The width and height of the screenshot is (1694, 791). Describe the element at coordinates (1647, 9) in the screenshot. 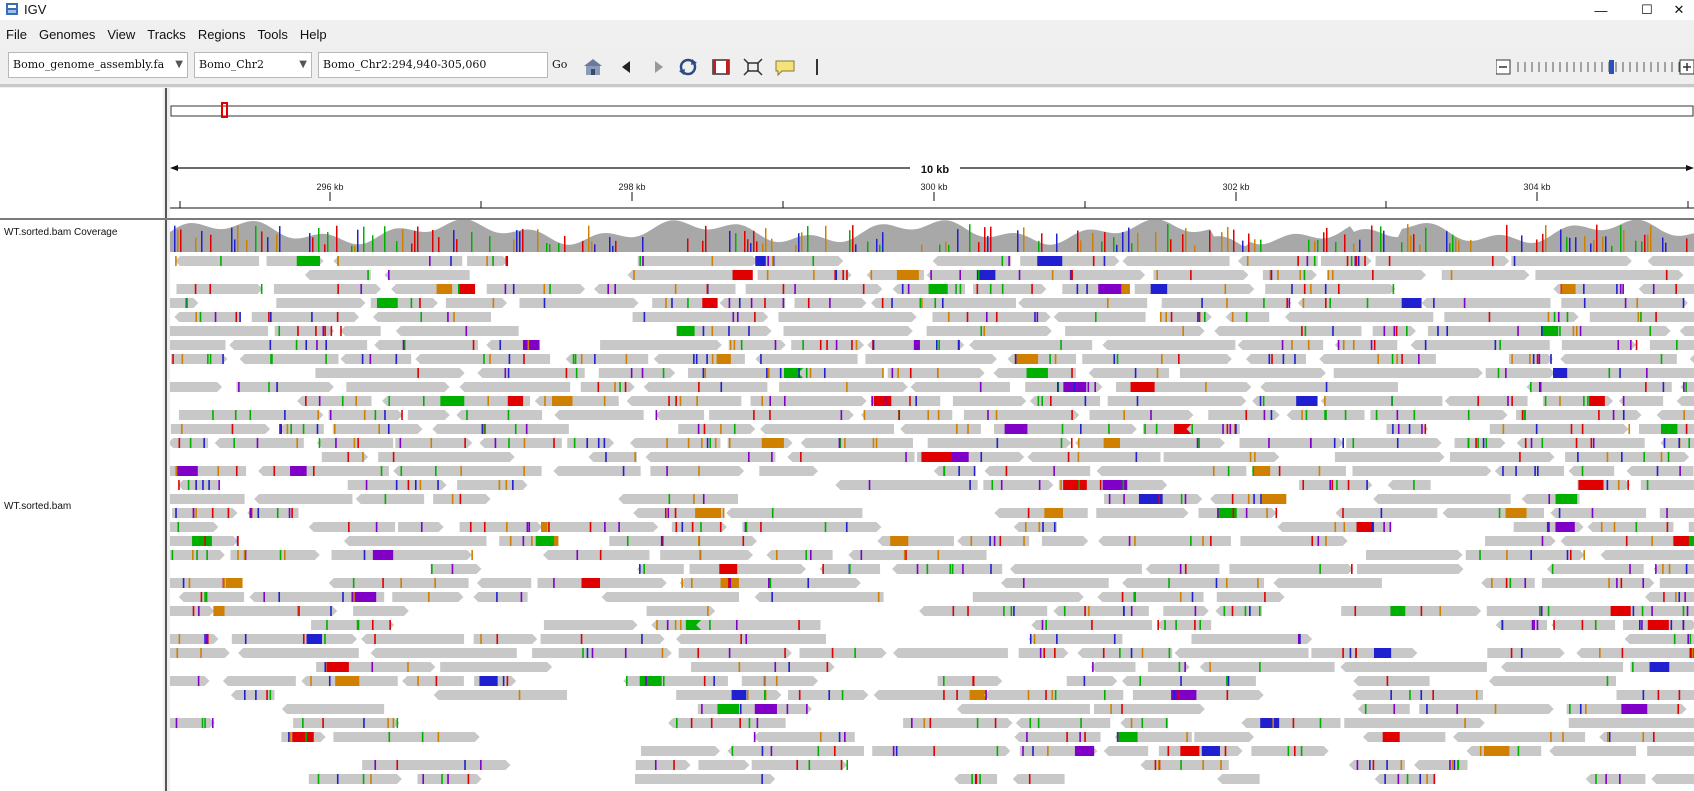

I see `maximize-button: ☐` at that location.